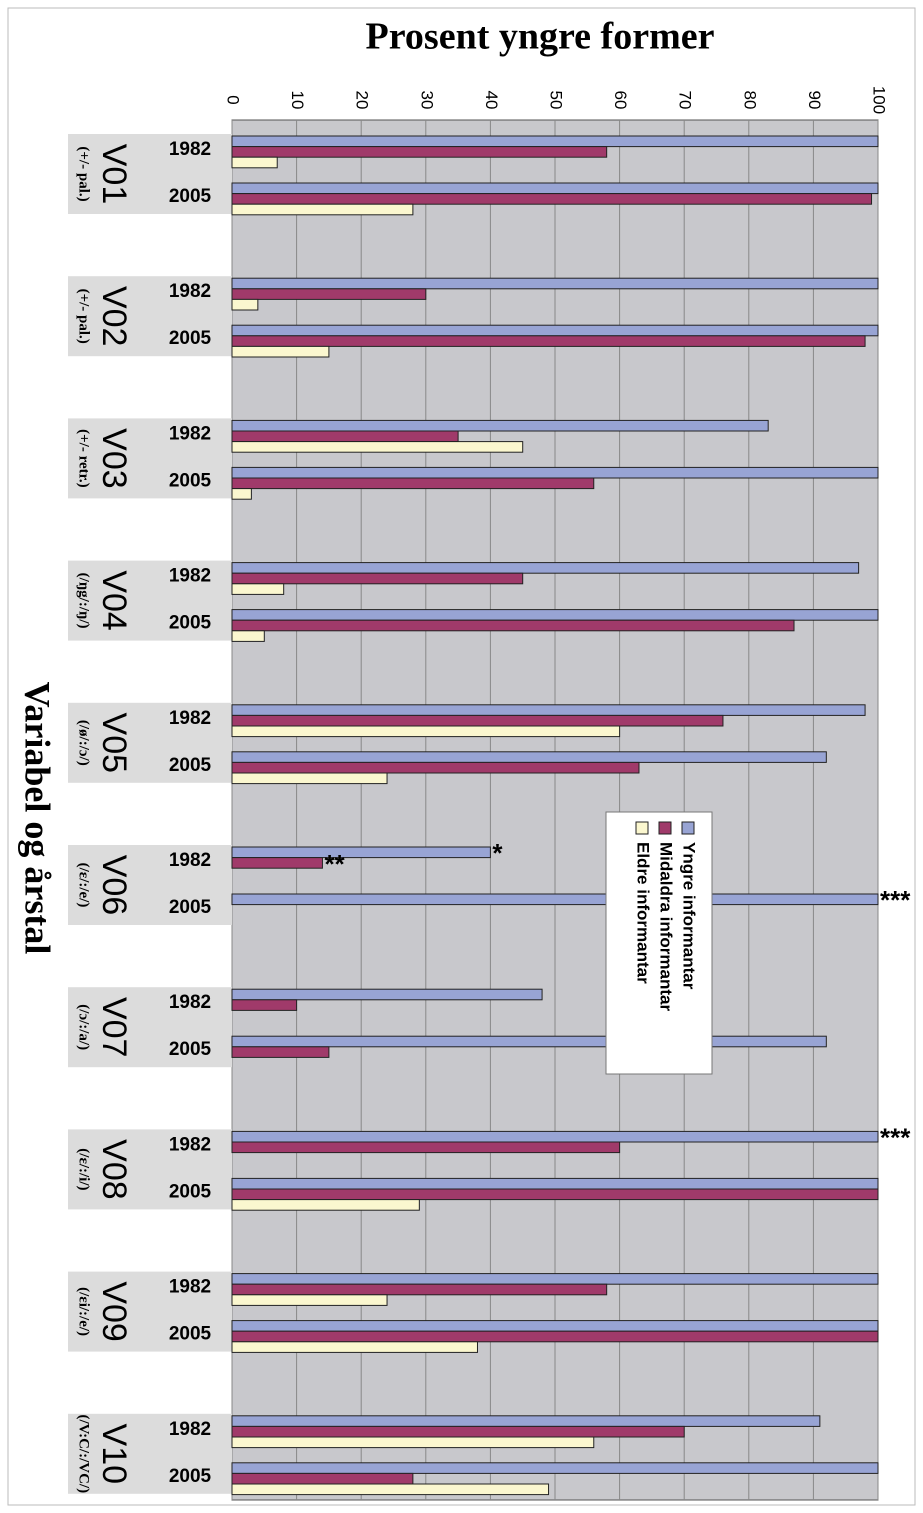  Describe the element at coordinates (84, 885) in the screenshot. I see `group-sublabel: (/ɛ/:/e/)` at that location.